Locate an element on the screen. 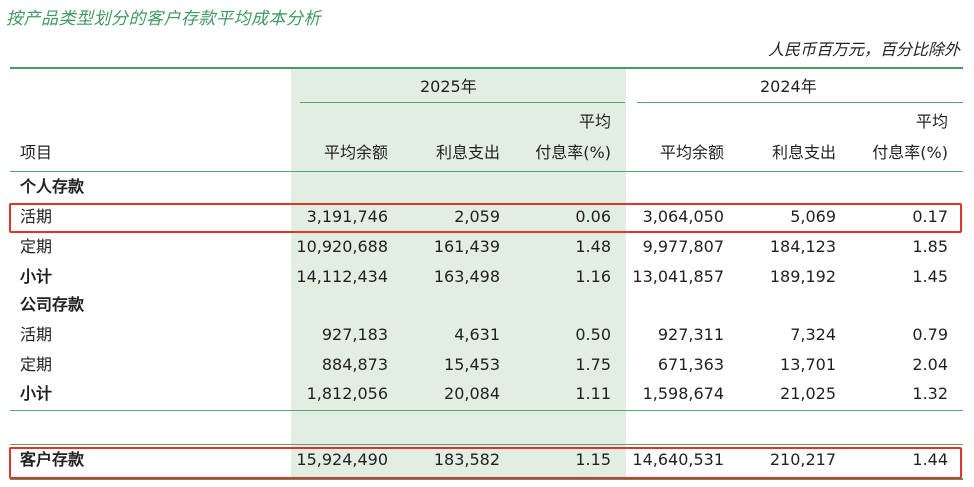 Image resolution: width=974 pixels, height=487 pixels. header-2024-interest: 利息支出 is located at coordinates (803, 152).